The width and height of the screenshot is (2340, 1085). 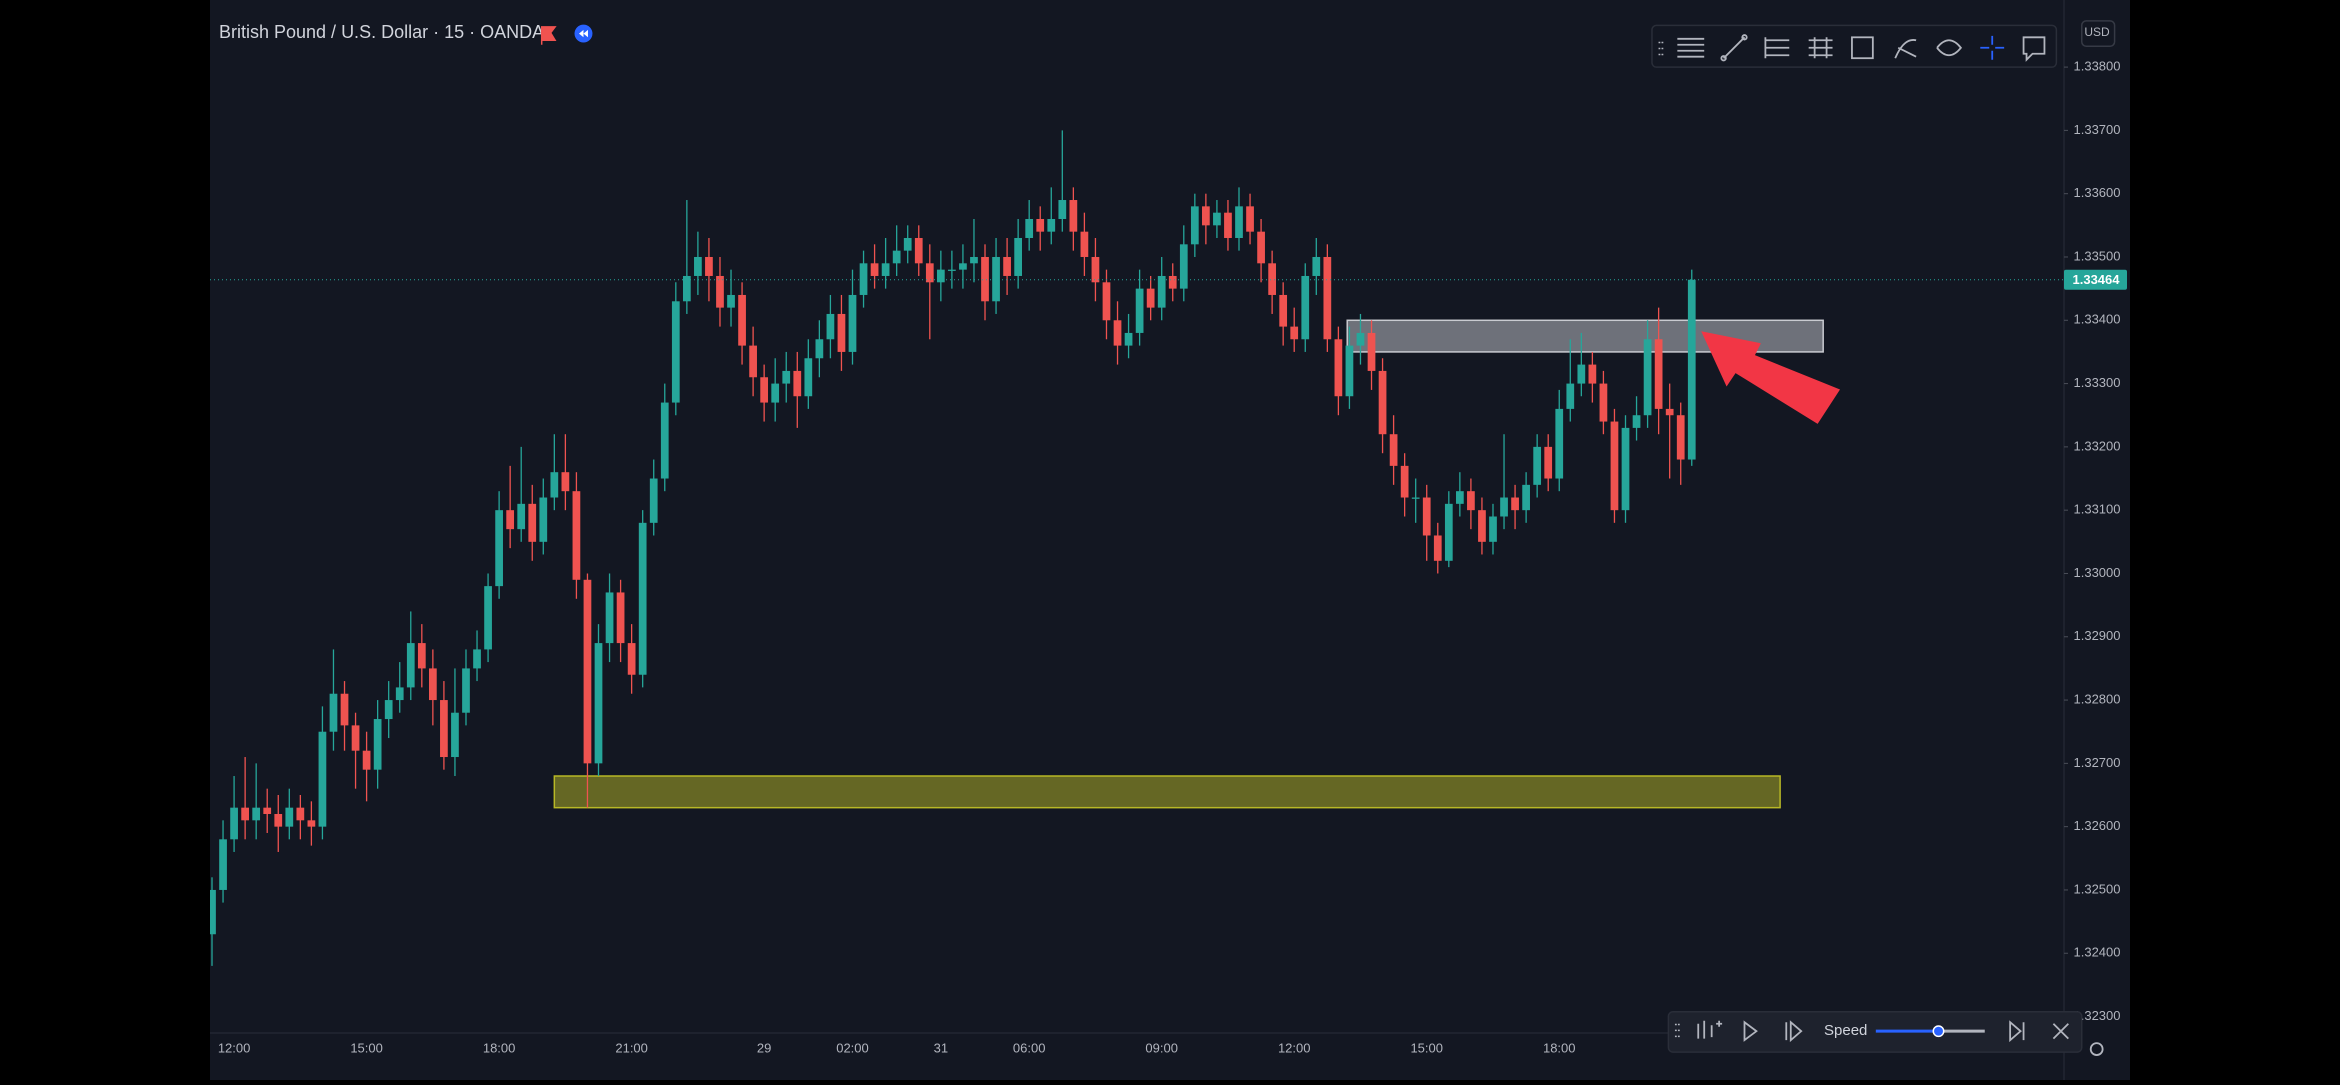 I want to click on replay-icon-glyph, so click(x=583, y=33).